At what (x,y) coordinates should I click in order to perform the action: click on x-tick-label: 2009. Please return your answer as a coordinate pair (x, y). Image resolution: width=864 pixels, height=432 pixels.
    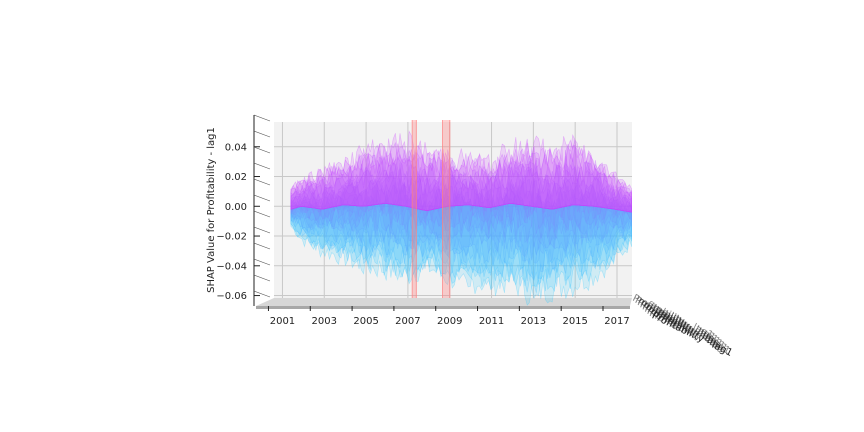
    Looking at the image, I should click on (449, 321).